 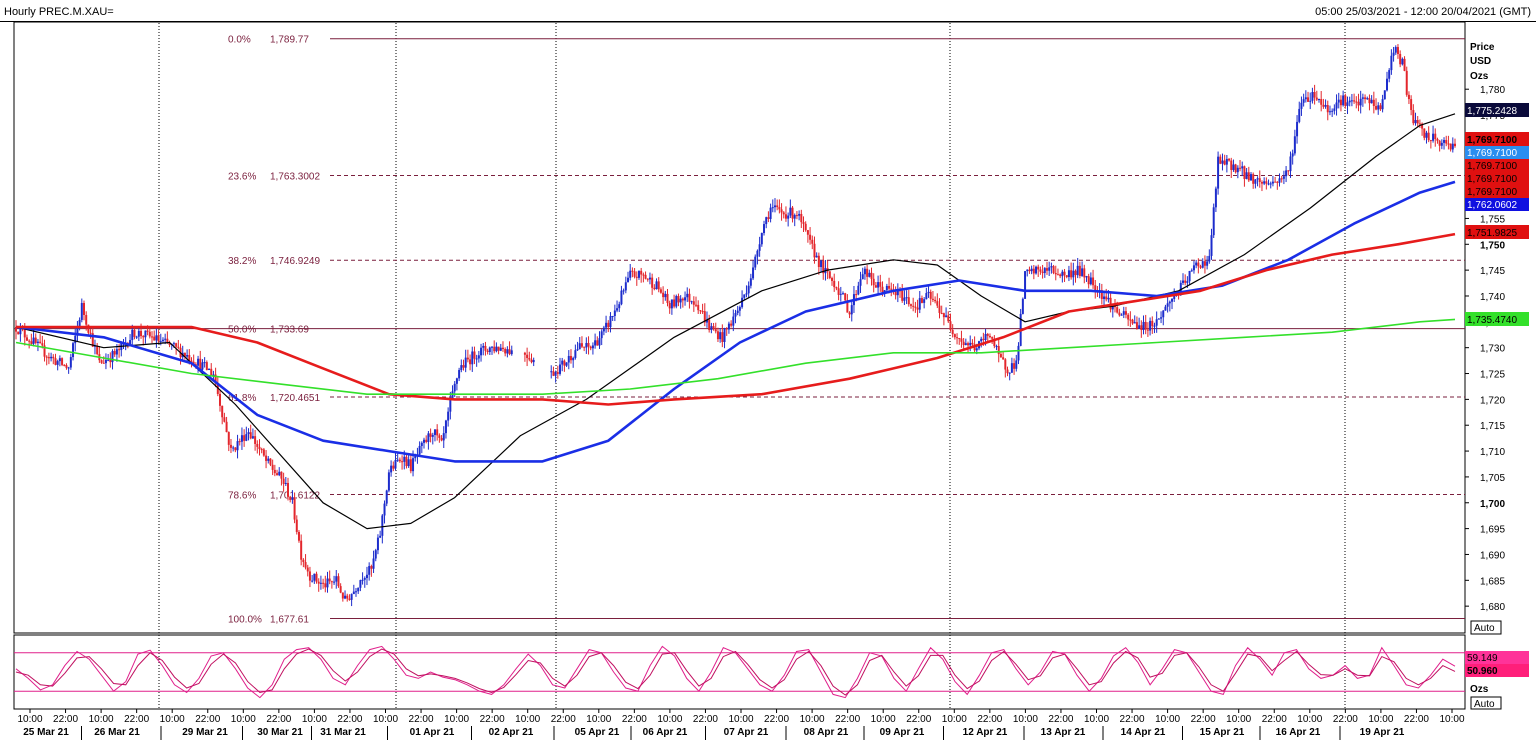 I want to click on tag-last-price: 1,769.7100, so click(x=1497, y=139).